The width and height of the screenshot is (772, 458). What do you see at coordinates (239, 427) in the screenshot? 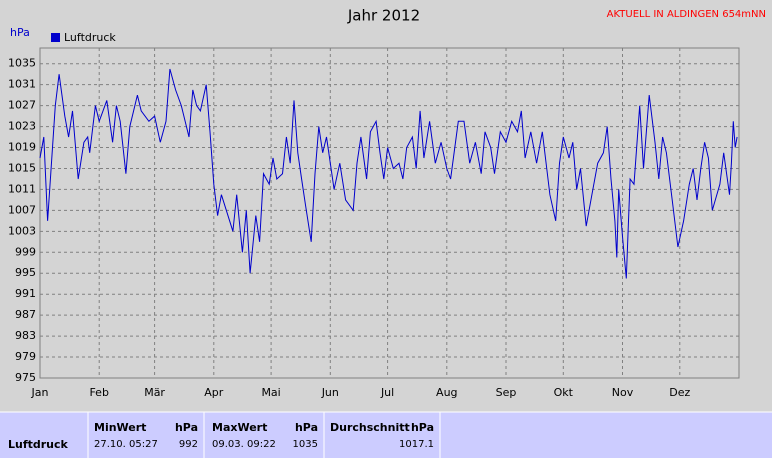
I see `table-header: MaxWert` at bounding box center [239, 427].